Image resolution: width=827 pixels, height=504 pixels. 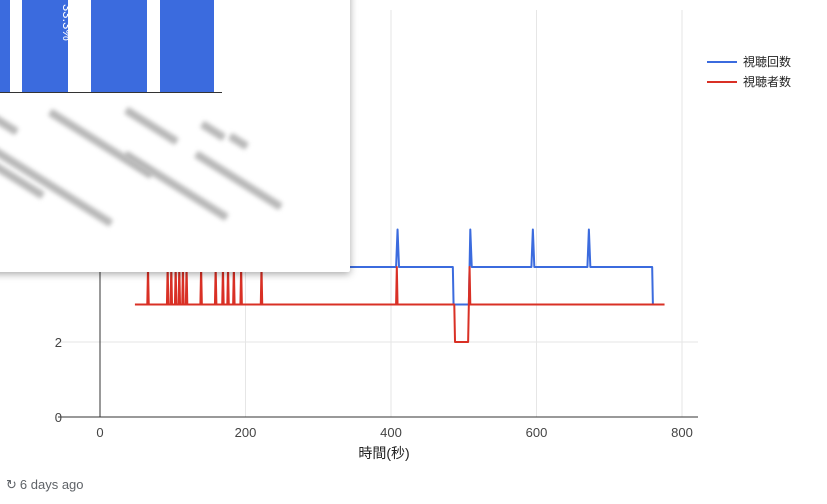 What do you see at coordinates (48, 46) in the screenshot?
I see `overlay-bar-2: 33.3%` at bounding box center [48, 46].